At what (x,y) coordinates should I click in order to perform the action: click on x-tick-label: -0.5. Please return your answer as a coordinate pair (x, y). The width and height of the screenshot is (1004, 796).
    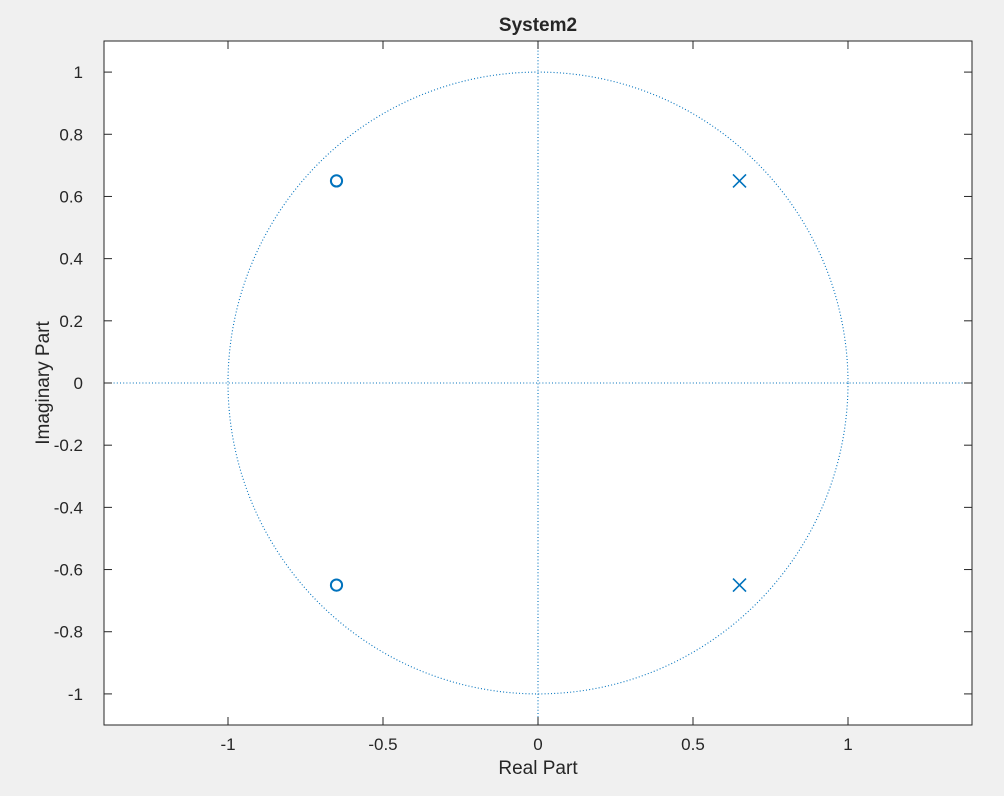
    Looking at the image, I should click on (382, 744).